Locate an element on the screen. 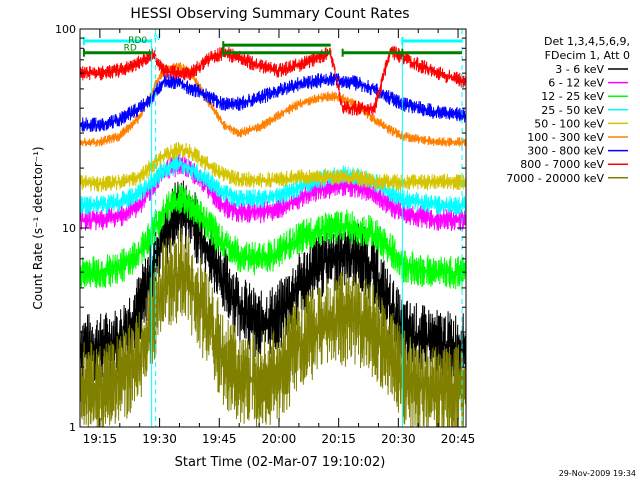 The height and width of the screenshot is (480, 640). timestamp: 29-Nov-2009 19:34 is located at coordinates (597, 473).